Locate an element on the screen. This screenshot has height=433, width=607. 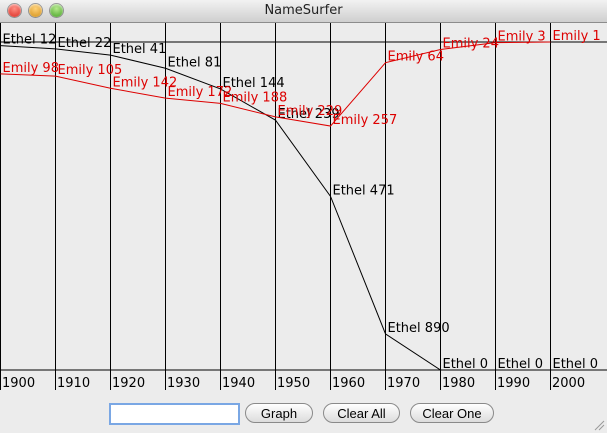
decade-label: 1970 is located at coordinates (403, 383).